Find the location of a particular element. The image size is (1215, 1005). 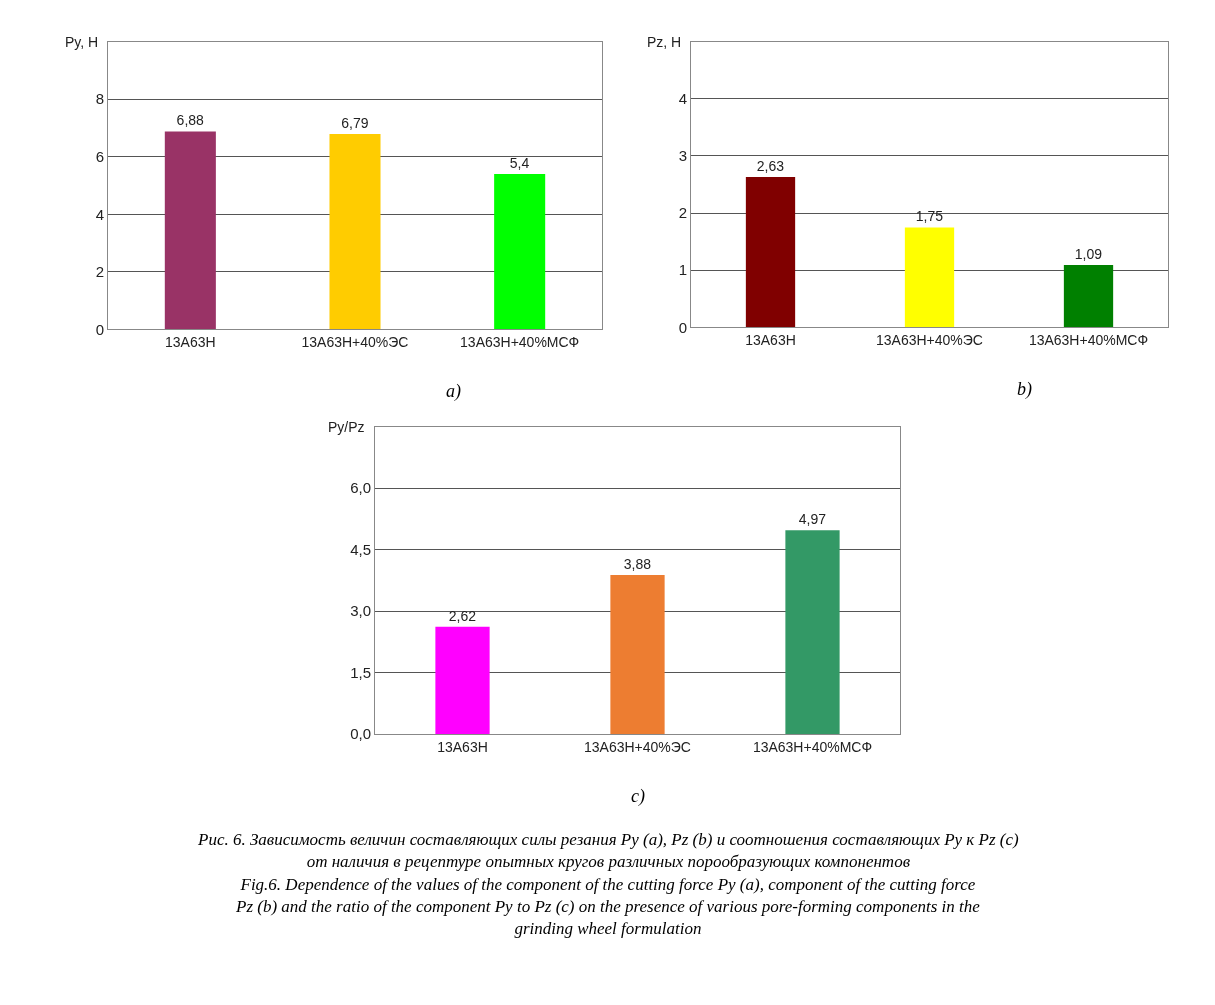

data-label: 1,09 is located at coordinates (1088, 254).